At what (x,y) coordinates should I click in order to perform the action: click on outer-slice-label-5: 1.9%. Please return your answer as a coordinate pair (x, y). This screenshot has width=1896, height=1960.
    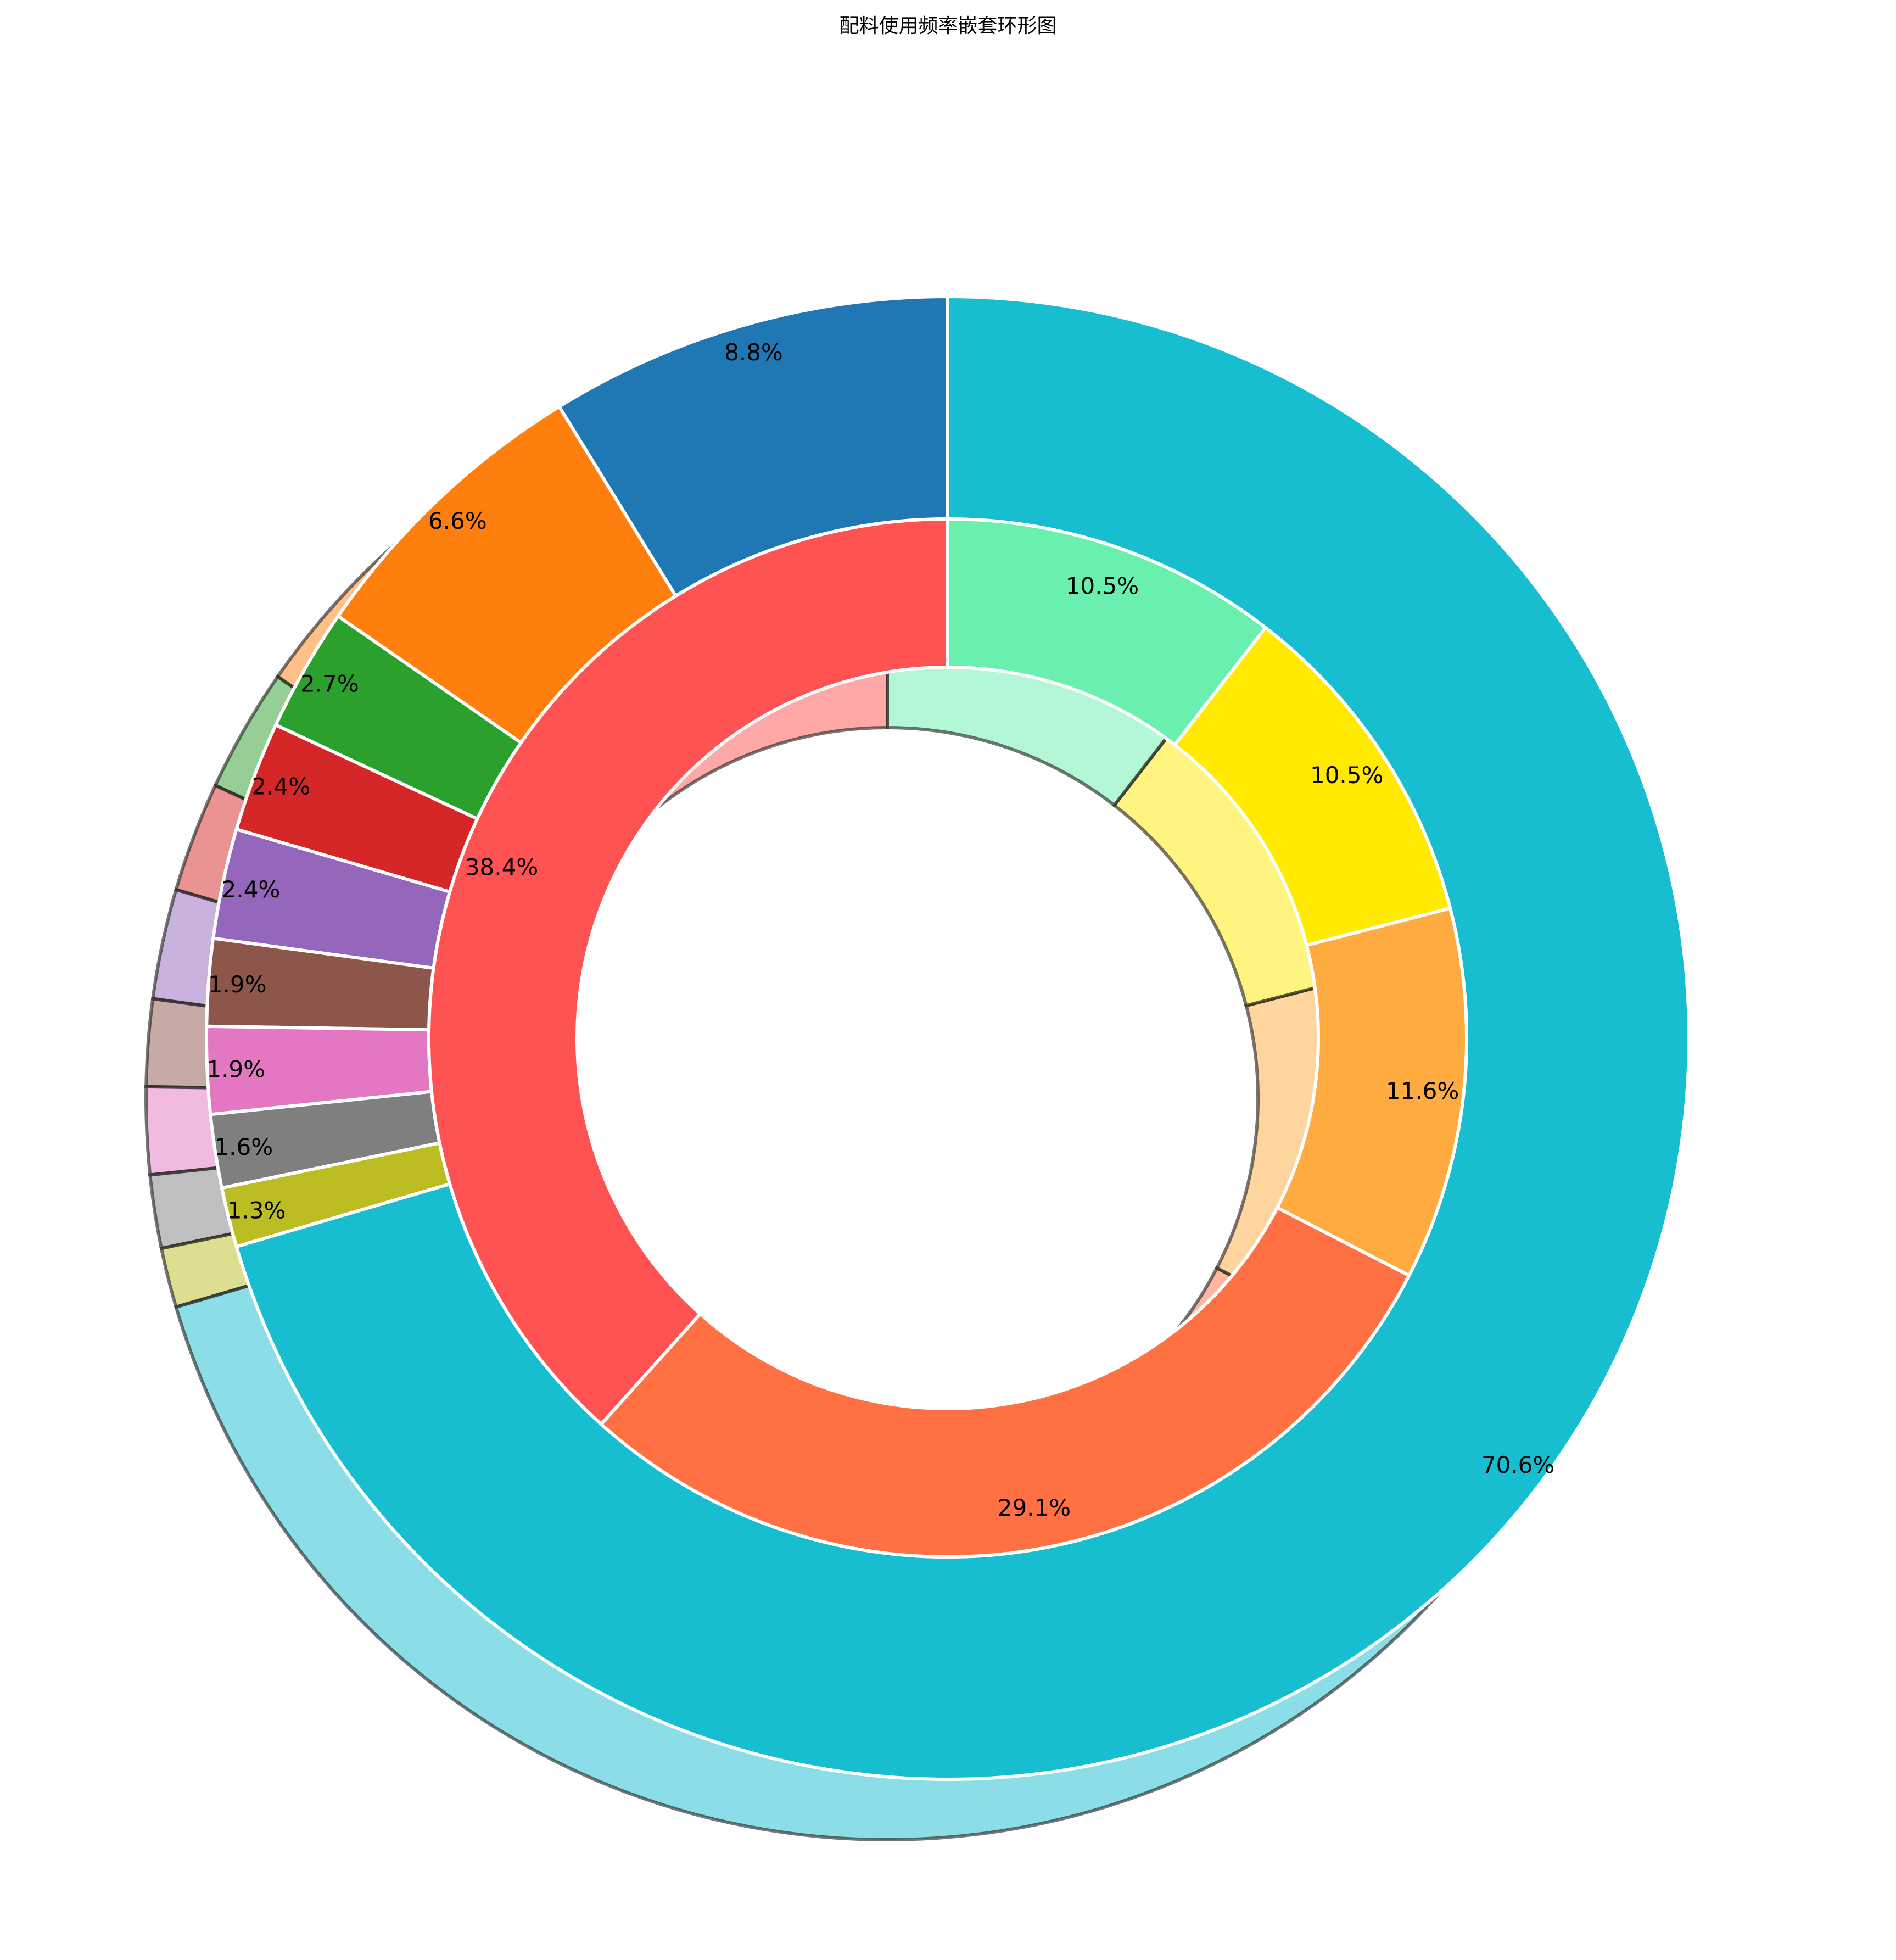
    Looking at the image, I should click on (238, 984).